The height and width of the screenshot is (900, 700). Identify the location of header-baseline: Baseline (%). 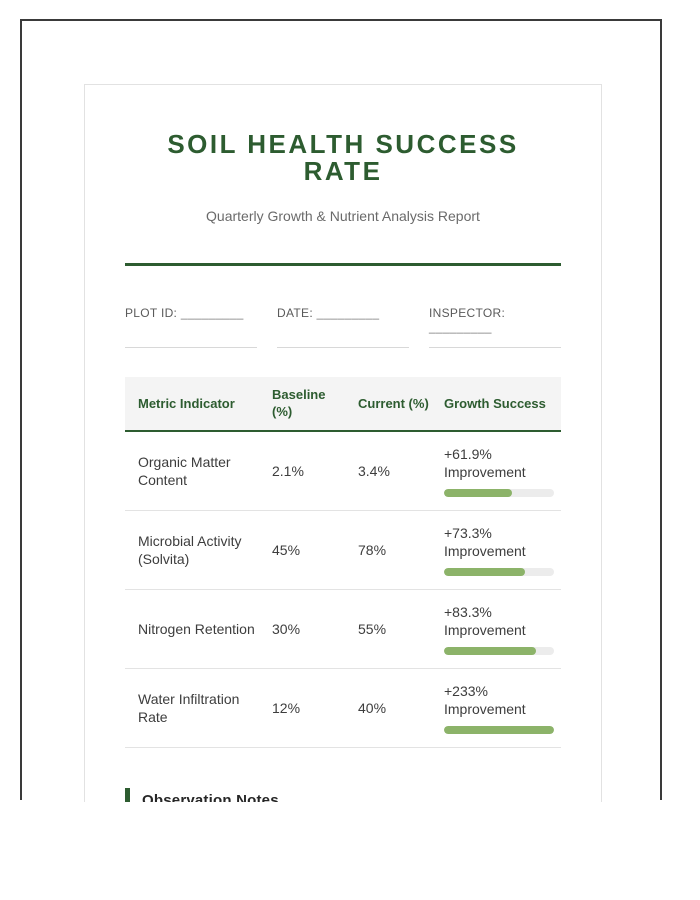
(299, 403).